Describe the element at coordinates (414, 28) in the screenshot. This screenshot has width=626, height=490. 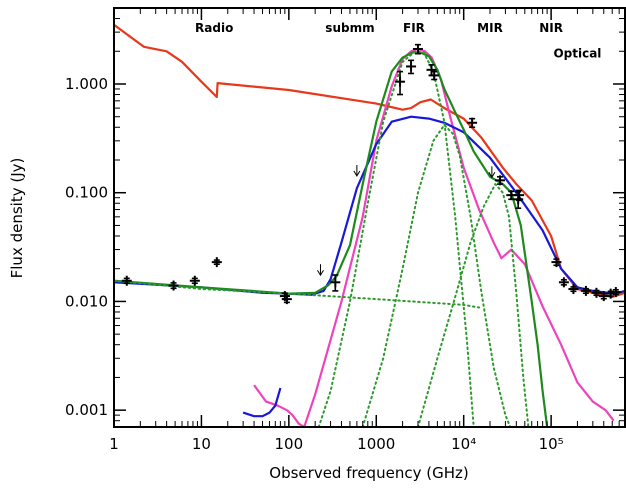
I see `region-label: FIR` at that location.